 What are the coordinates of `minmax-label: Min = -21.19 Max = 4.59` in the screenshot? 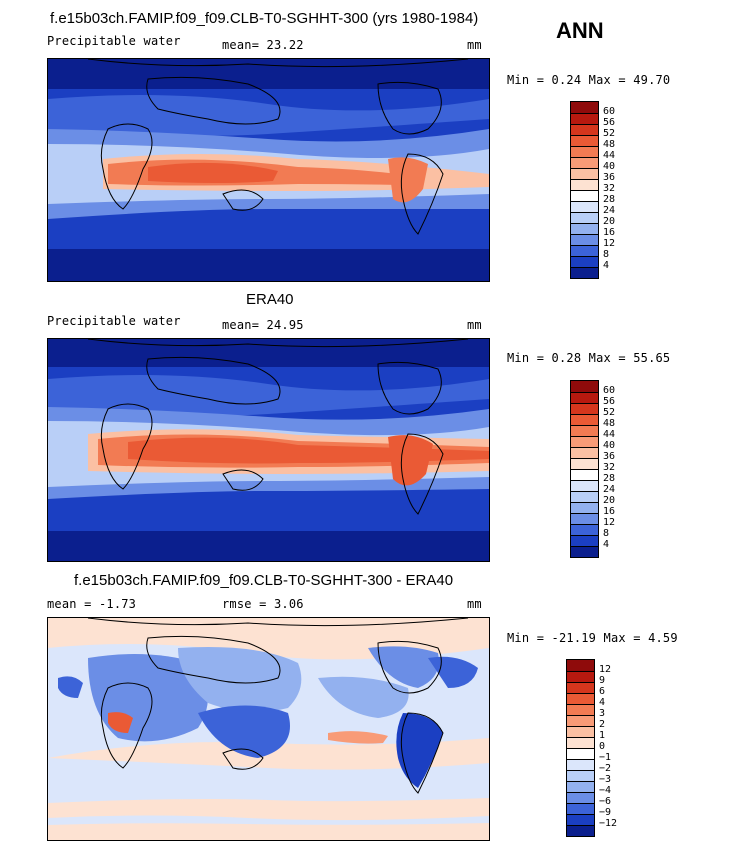 It's located at (592, 638).